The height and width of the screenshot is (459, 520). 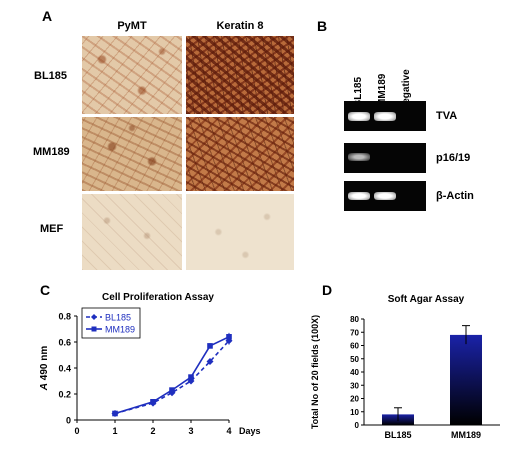 I want to click on y-tick-label: 0.8, so click(x=64, y=317).